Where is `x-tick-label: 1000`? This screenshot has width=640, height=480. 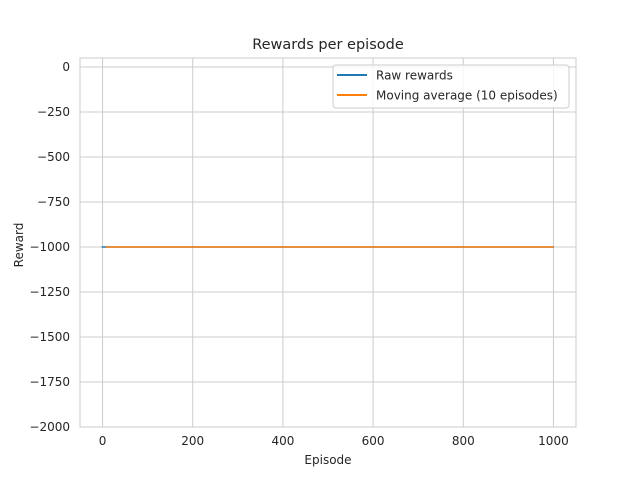
x-tick-label: 1000 is located at coordinates (553, 441).